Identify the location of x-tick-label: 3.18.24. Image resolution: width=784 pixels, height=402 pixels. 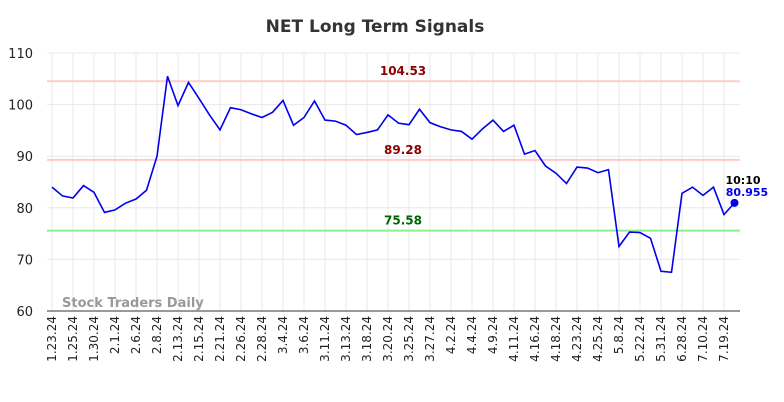
(367, 339).